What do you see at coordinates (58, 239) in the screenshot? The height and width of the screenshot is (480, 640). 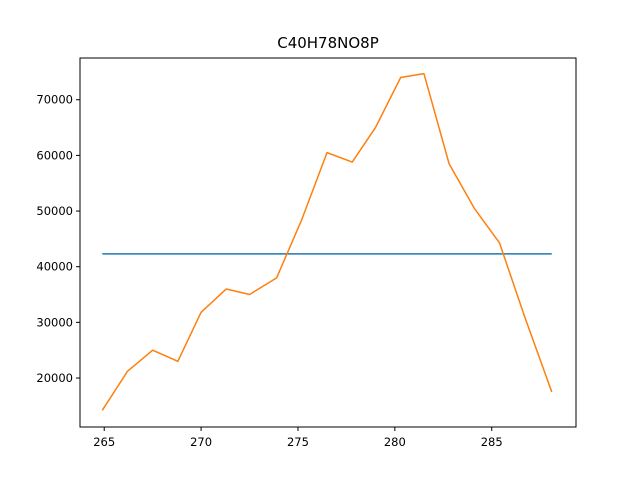 I see `y-axis: 20000 30000 40000 50000 60000 70000` at bounding box center [58, 239].